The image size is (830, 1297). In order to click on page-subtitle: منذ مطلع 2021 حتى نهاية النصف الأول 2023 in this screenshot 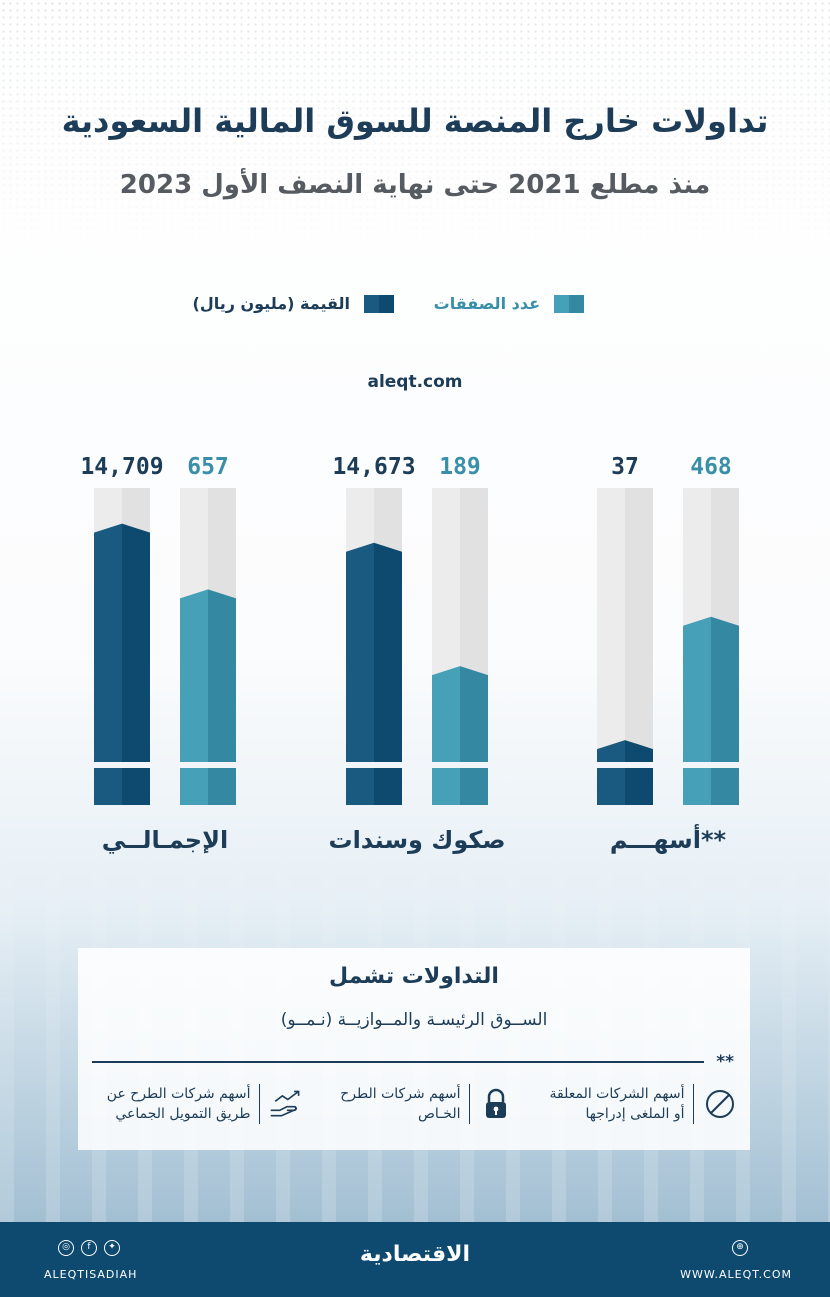, I will do `click(415, 185)`.